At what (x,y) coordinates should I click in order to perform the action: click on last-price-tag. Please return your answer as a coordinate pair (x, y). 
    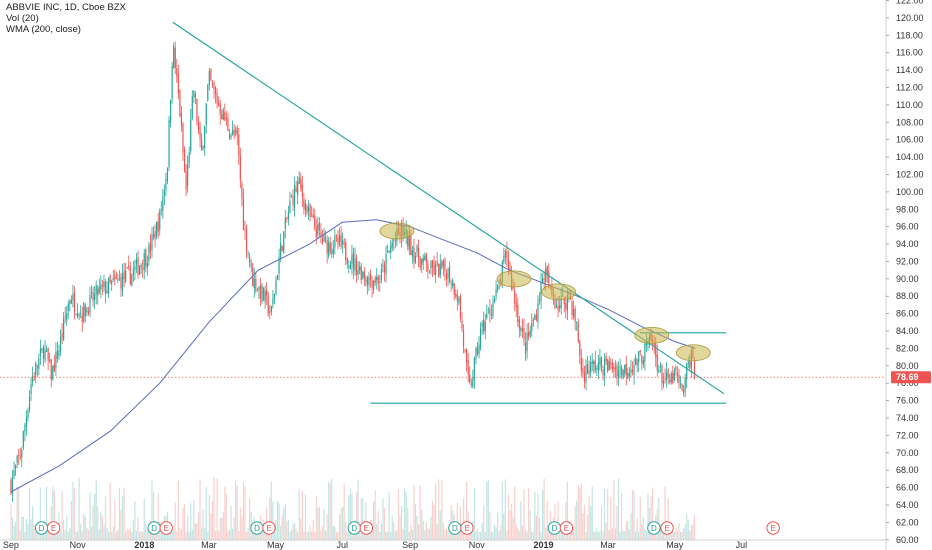
    Looking at the image, I should click on (911, 377).